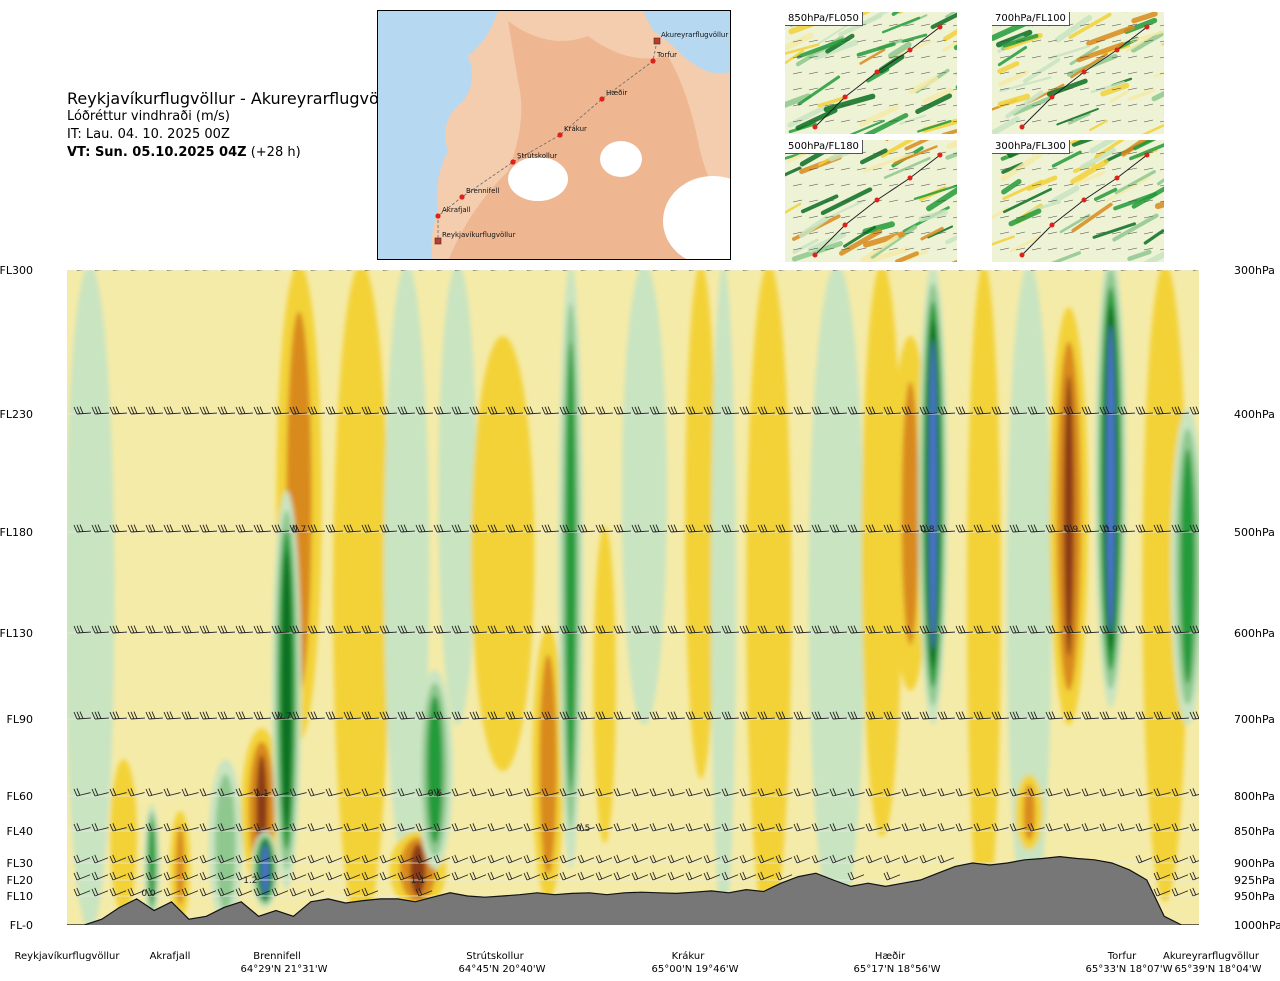 Image resolution: width=1280 pixels, height=981 pixels. Describe the element at coordinates (815, 127) in the screenshot. I see `panel-station-marker` at that location.